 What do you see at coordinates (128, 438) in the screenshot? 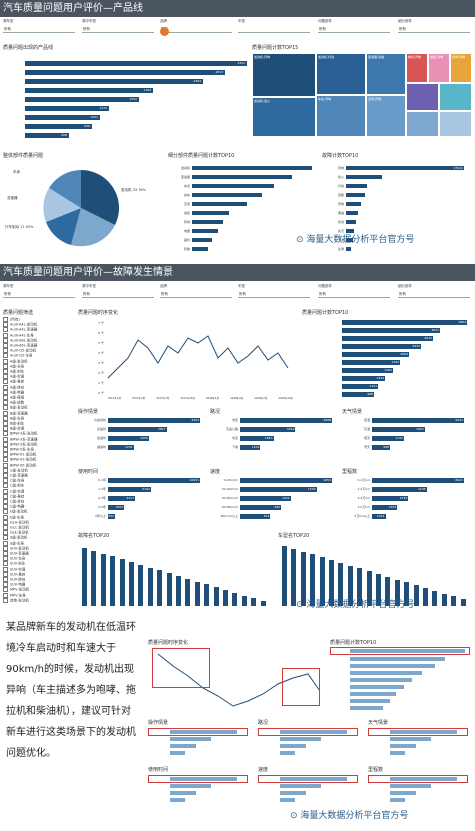
I see `scenario-bar: 1956` at bounding box center [128, 438].